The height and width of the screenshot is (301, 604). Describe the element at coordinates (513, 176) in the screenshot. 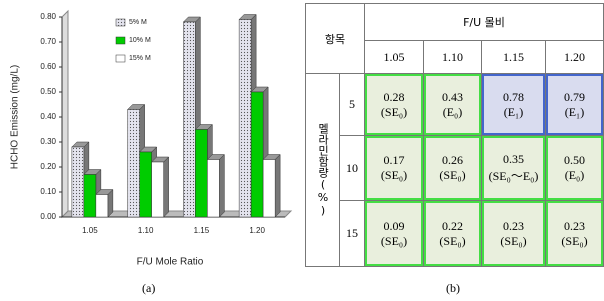

I see `cell-grade: (SE₀～E₀)` at that location.